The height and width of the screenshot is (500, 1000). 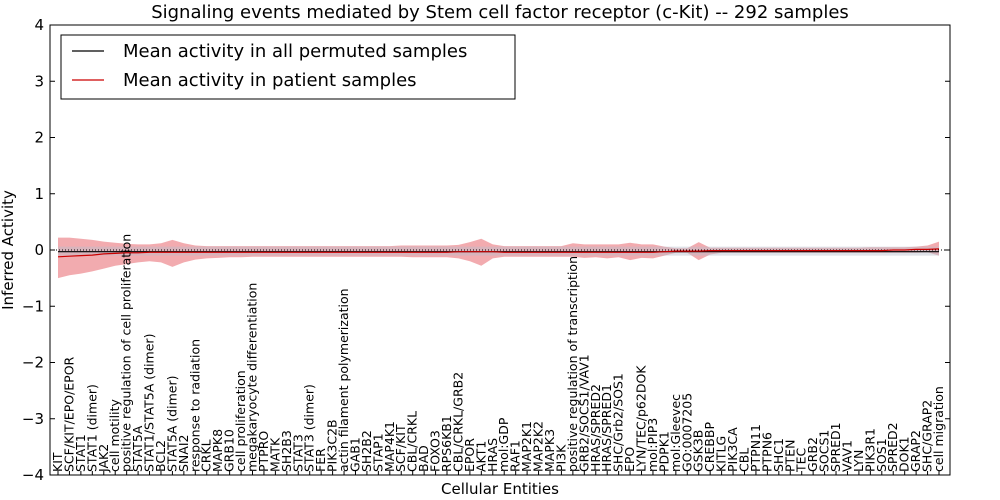 What do you see at coordinates (286, 451) in the screenshot?
I see `category-label-20: SH2B3` at bounding box center [286, 451].